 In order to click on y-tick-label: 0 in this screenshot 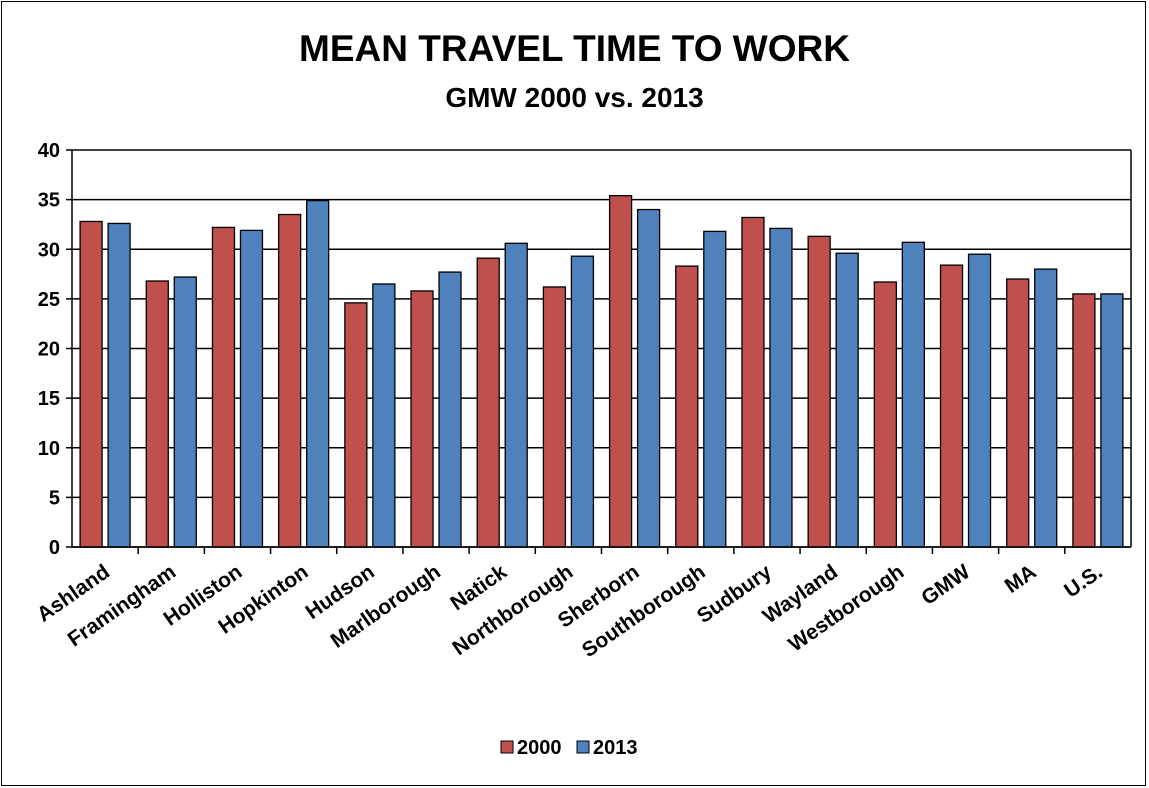, I will do `click(54, 548)`.